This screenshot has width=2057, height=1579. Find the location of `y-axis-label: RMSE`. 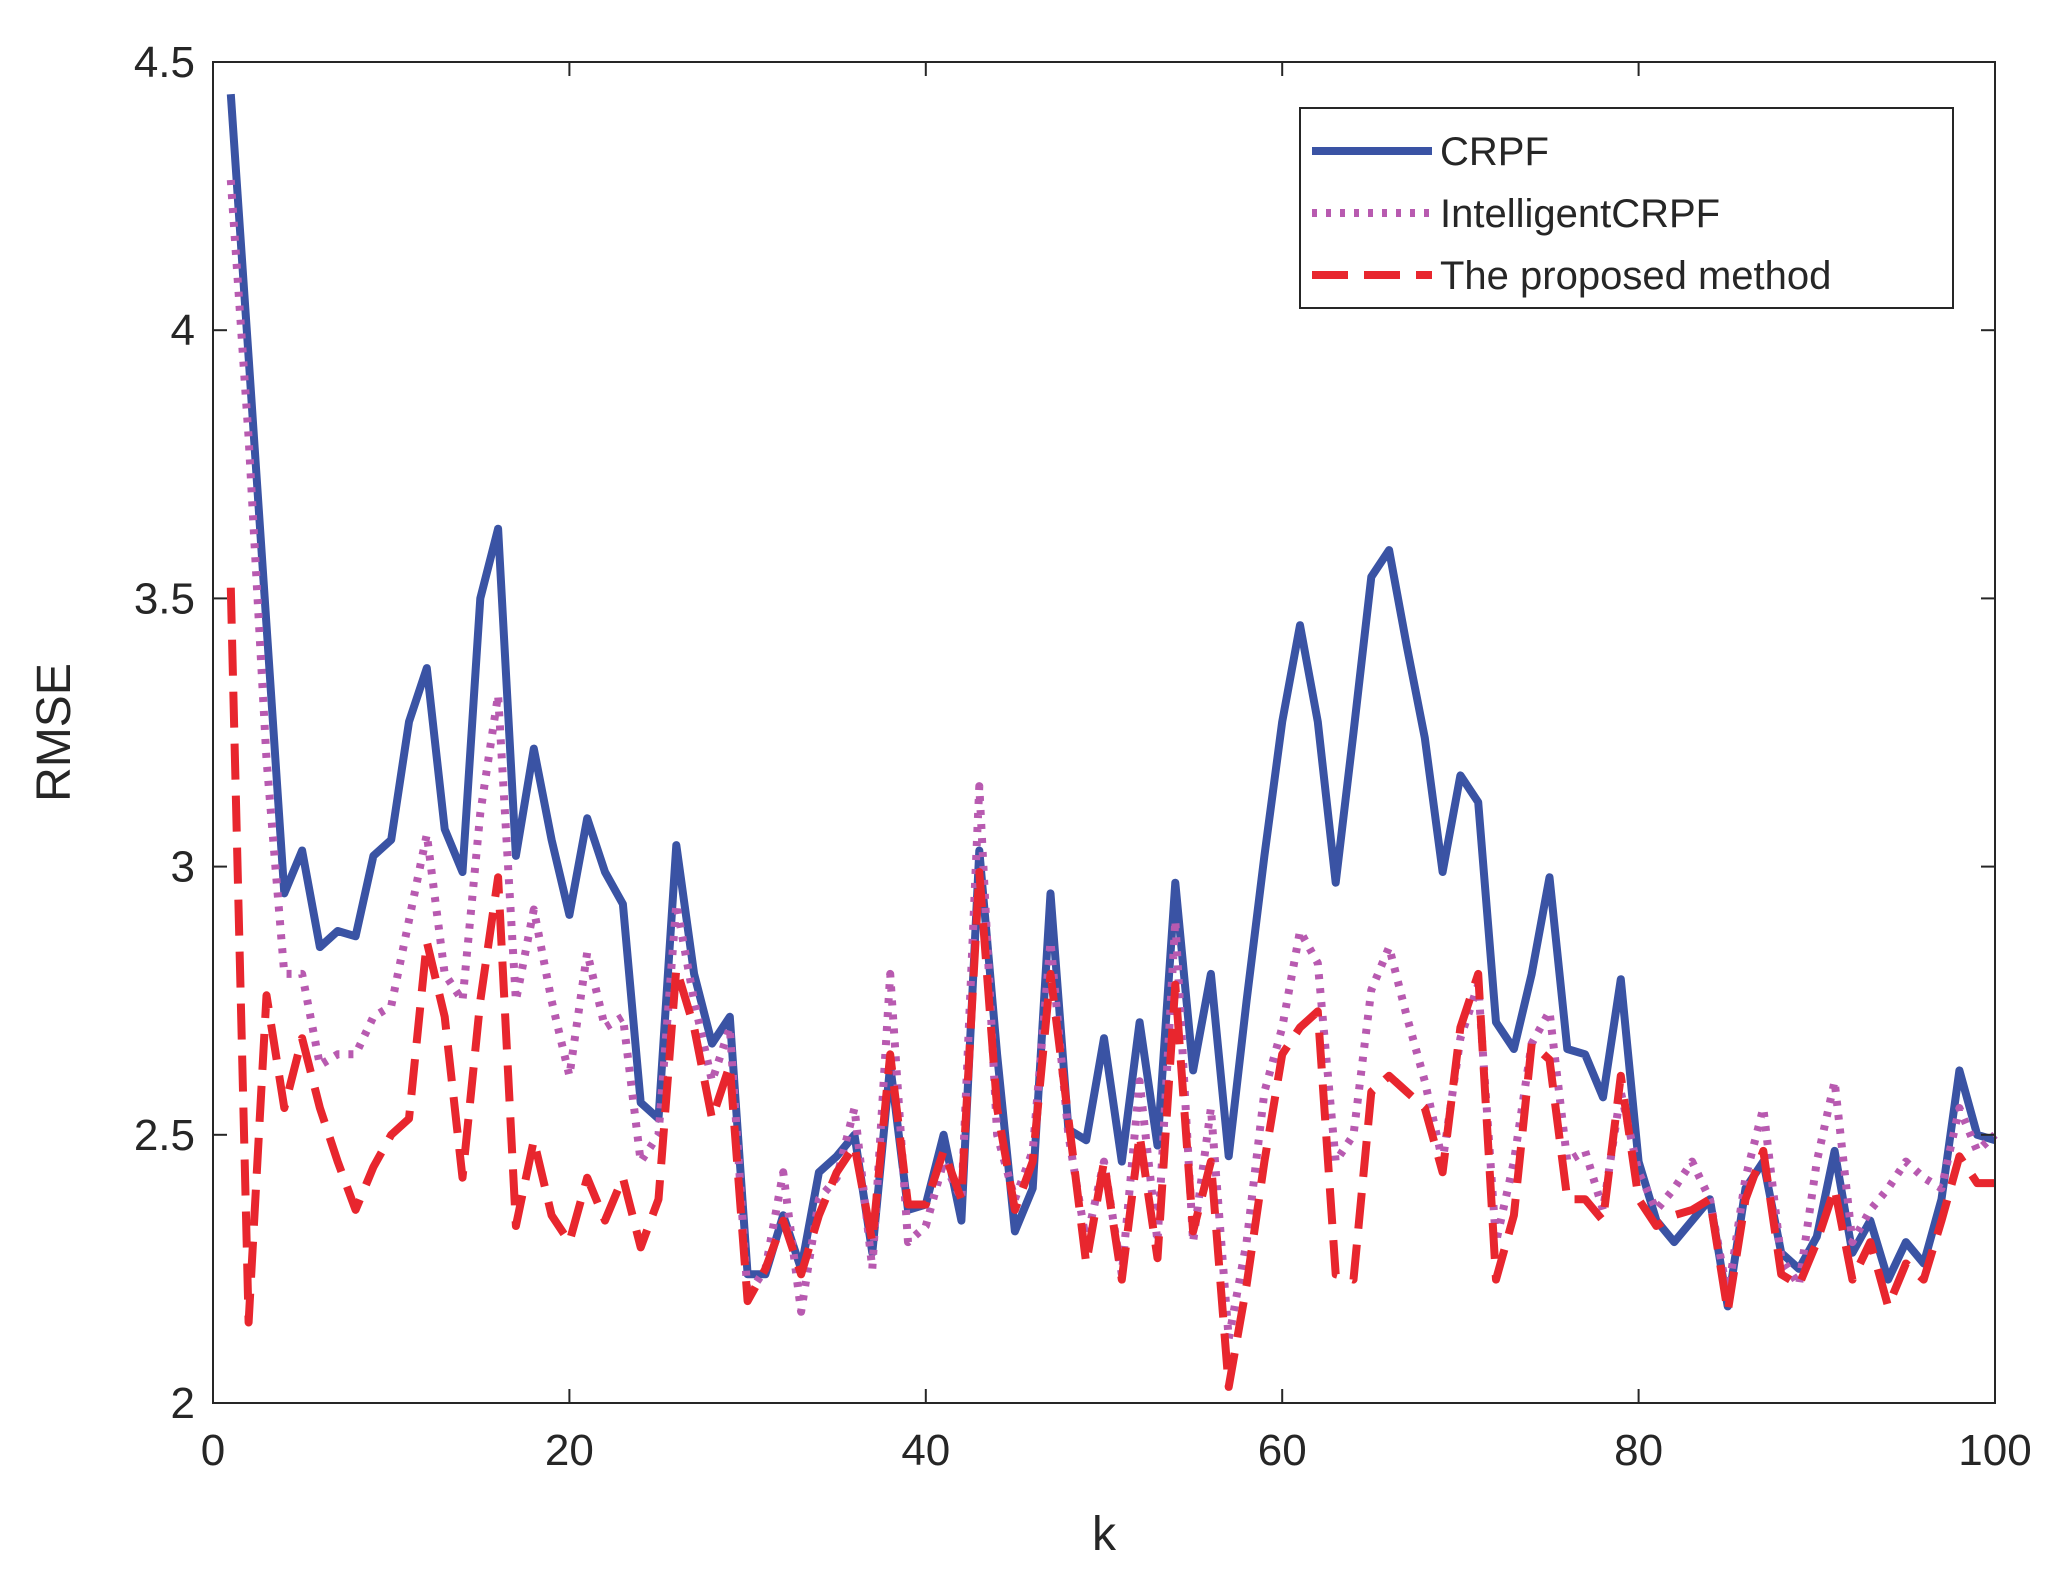

y-axis-label: RMSE is located at coordinates (54, 732).